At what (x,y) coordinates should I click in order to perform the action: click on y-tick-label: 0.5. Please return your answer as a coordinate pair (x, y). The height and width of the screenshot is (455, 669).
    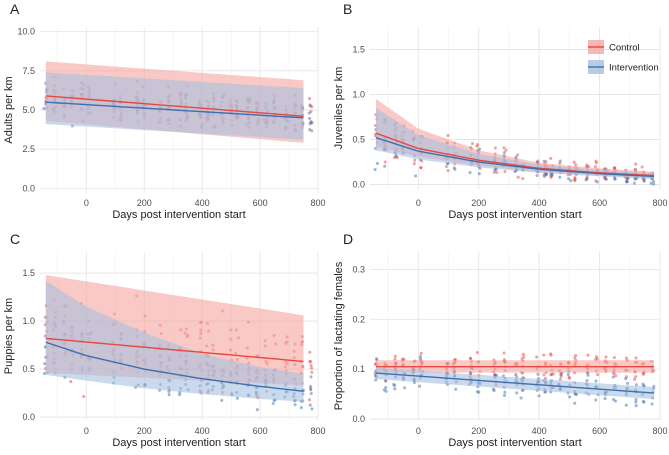
    Looking at the image, I should click on (28, 369).